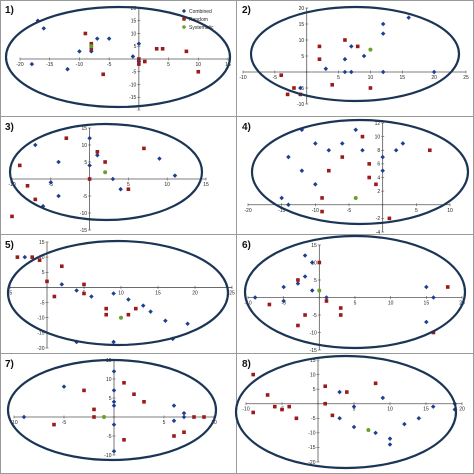 This screenshot has width=474, height=474. I want to click on panel-label: 7), so click(9, 364).